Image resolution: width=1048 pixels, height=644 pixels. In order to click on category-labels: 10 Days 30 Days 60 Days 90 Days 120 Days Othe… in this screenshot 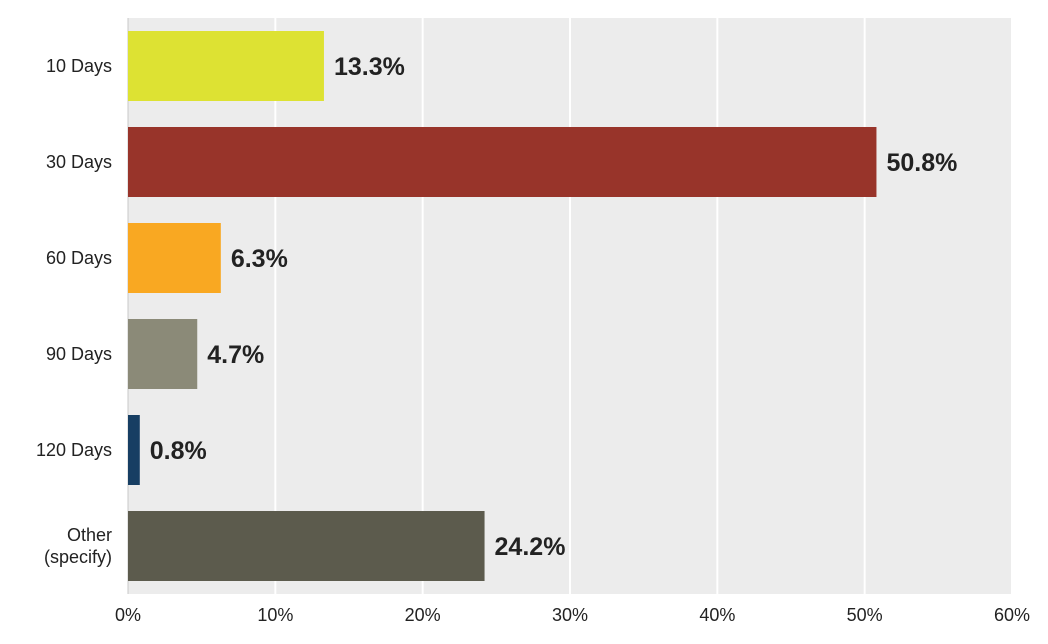, I will do `click(74, 311)`.